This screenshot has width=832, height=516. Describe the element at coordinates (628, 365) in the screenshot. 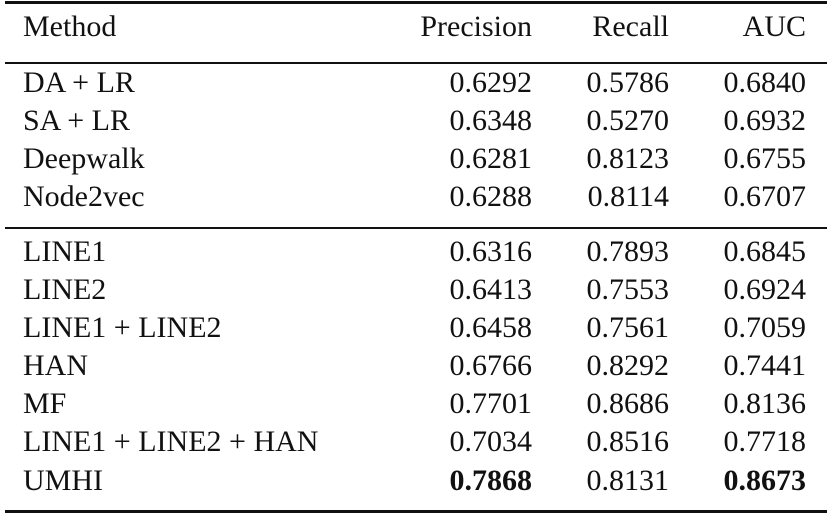

I see `recall-cell: 0.8292` at that location.